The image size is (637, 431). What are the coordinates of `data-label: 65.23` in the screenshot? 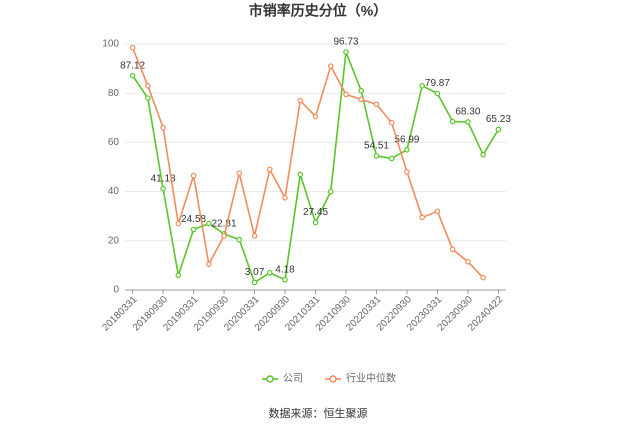 It's located at (498, 119).